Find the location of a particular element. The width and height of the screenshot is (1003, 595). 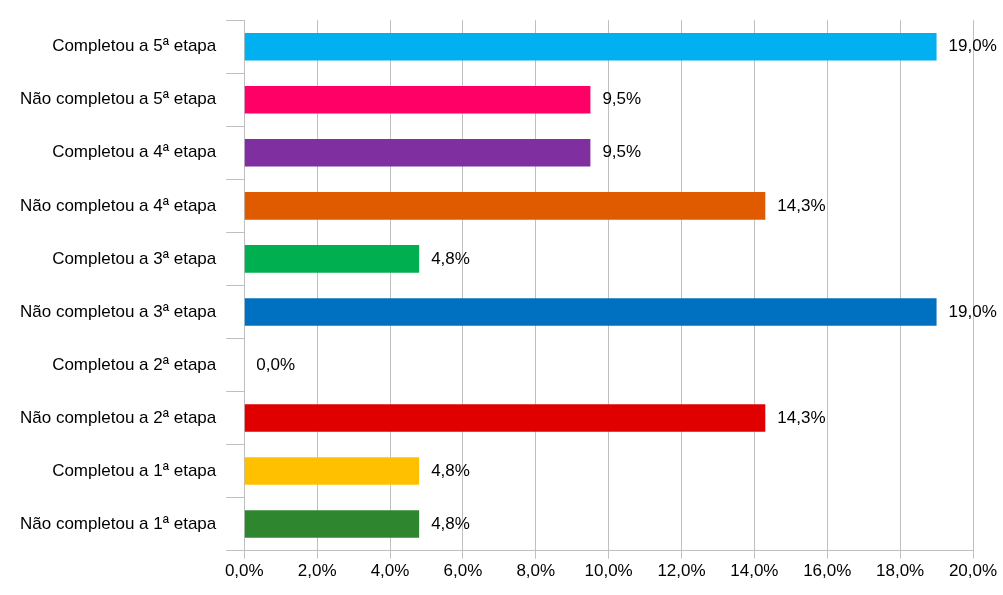

y-tick-label: Completou a 5ª etapa is located at coordinates (134, 46).